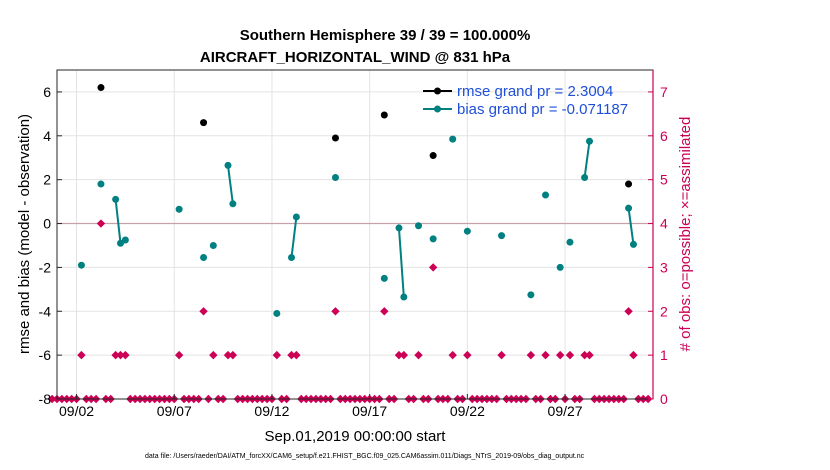  What do you see at coordinates (47, 180) in the screenshot?
I see `y-tick-label: 2` at bounding box center [47, 180].